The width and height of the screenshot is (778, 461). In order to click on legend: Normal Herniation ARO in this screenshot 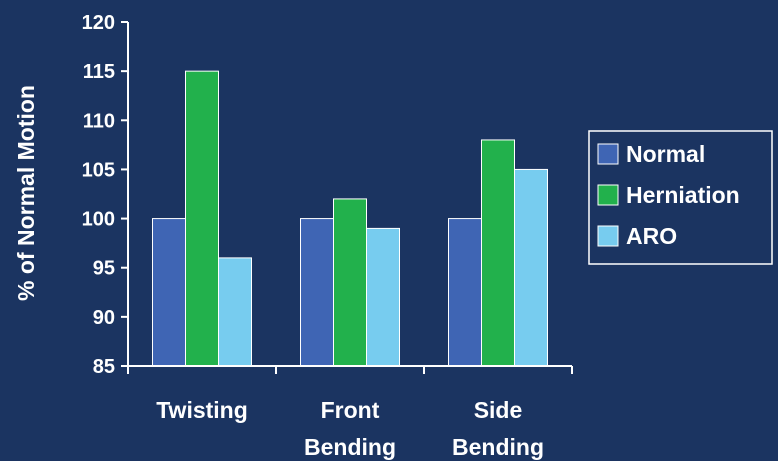, I will do `click(680, 197)`.